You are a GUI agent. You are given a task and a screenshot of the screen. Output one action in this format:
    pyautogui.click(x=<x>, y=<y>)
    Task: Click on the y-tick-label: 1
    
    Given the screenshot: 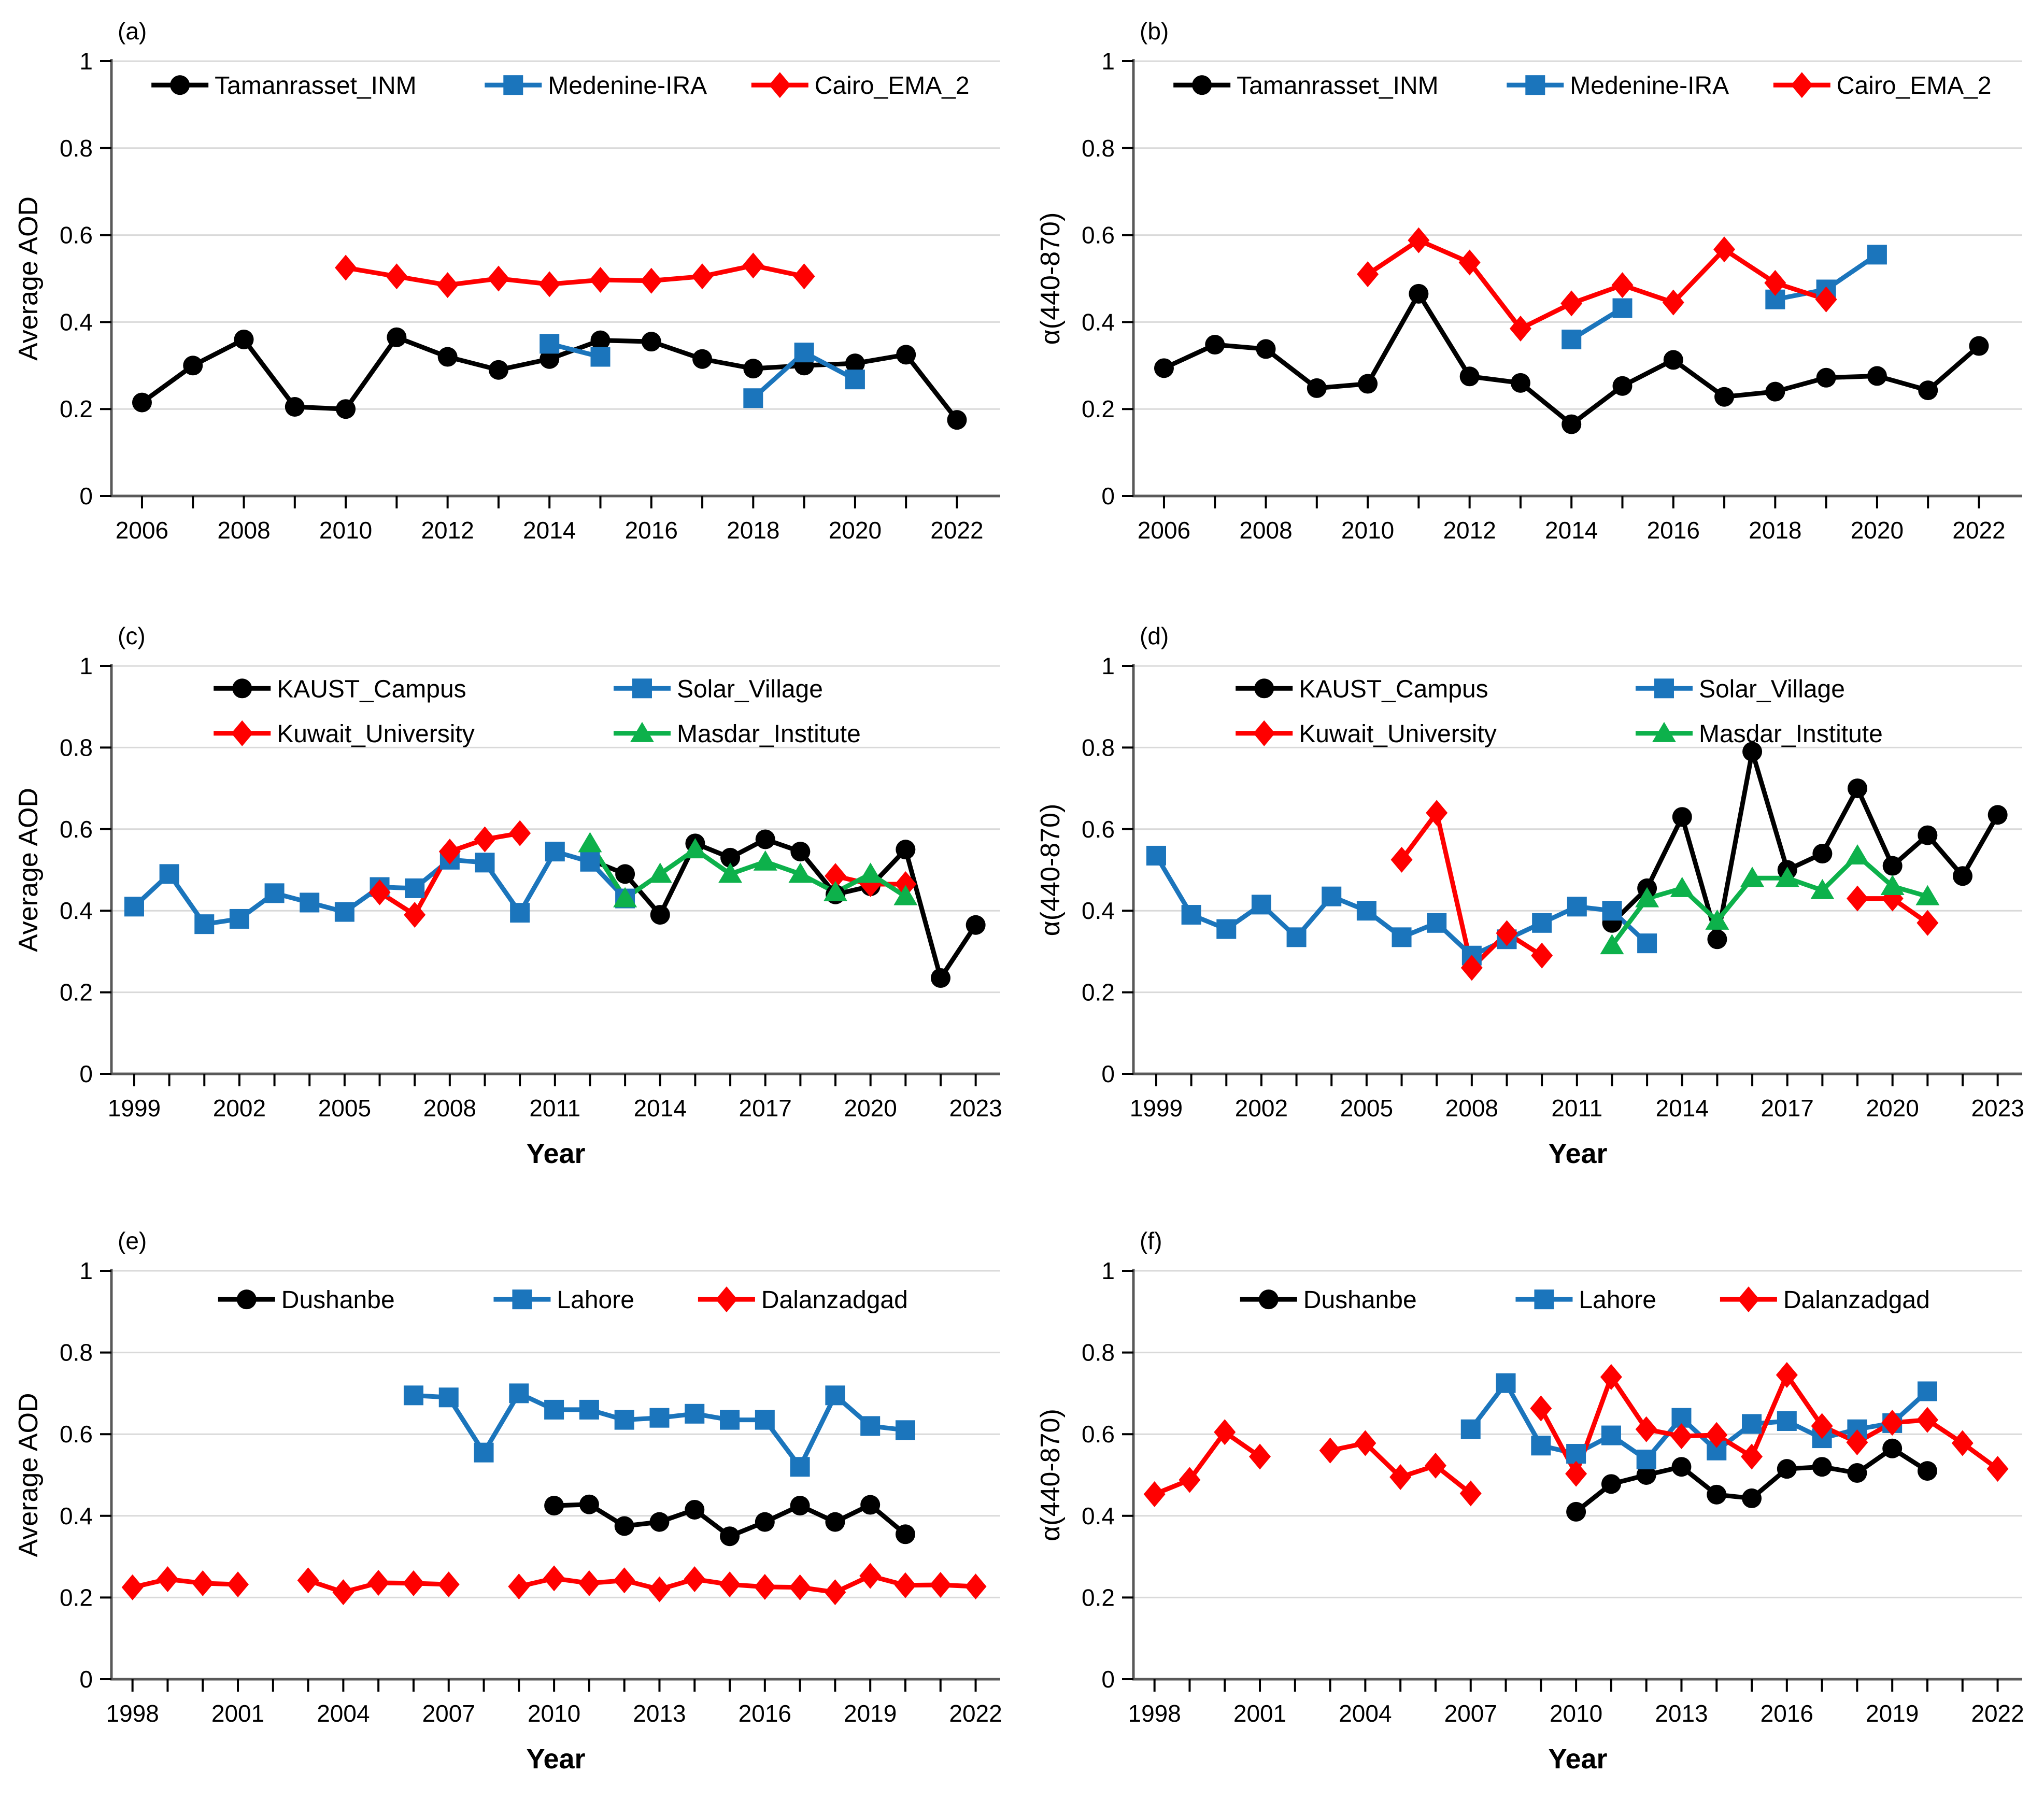 What is the action you would take?
    pyautogui.click(x=1108, y=666)
    